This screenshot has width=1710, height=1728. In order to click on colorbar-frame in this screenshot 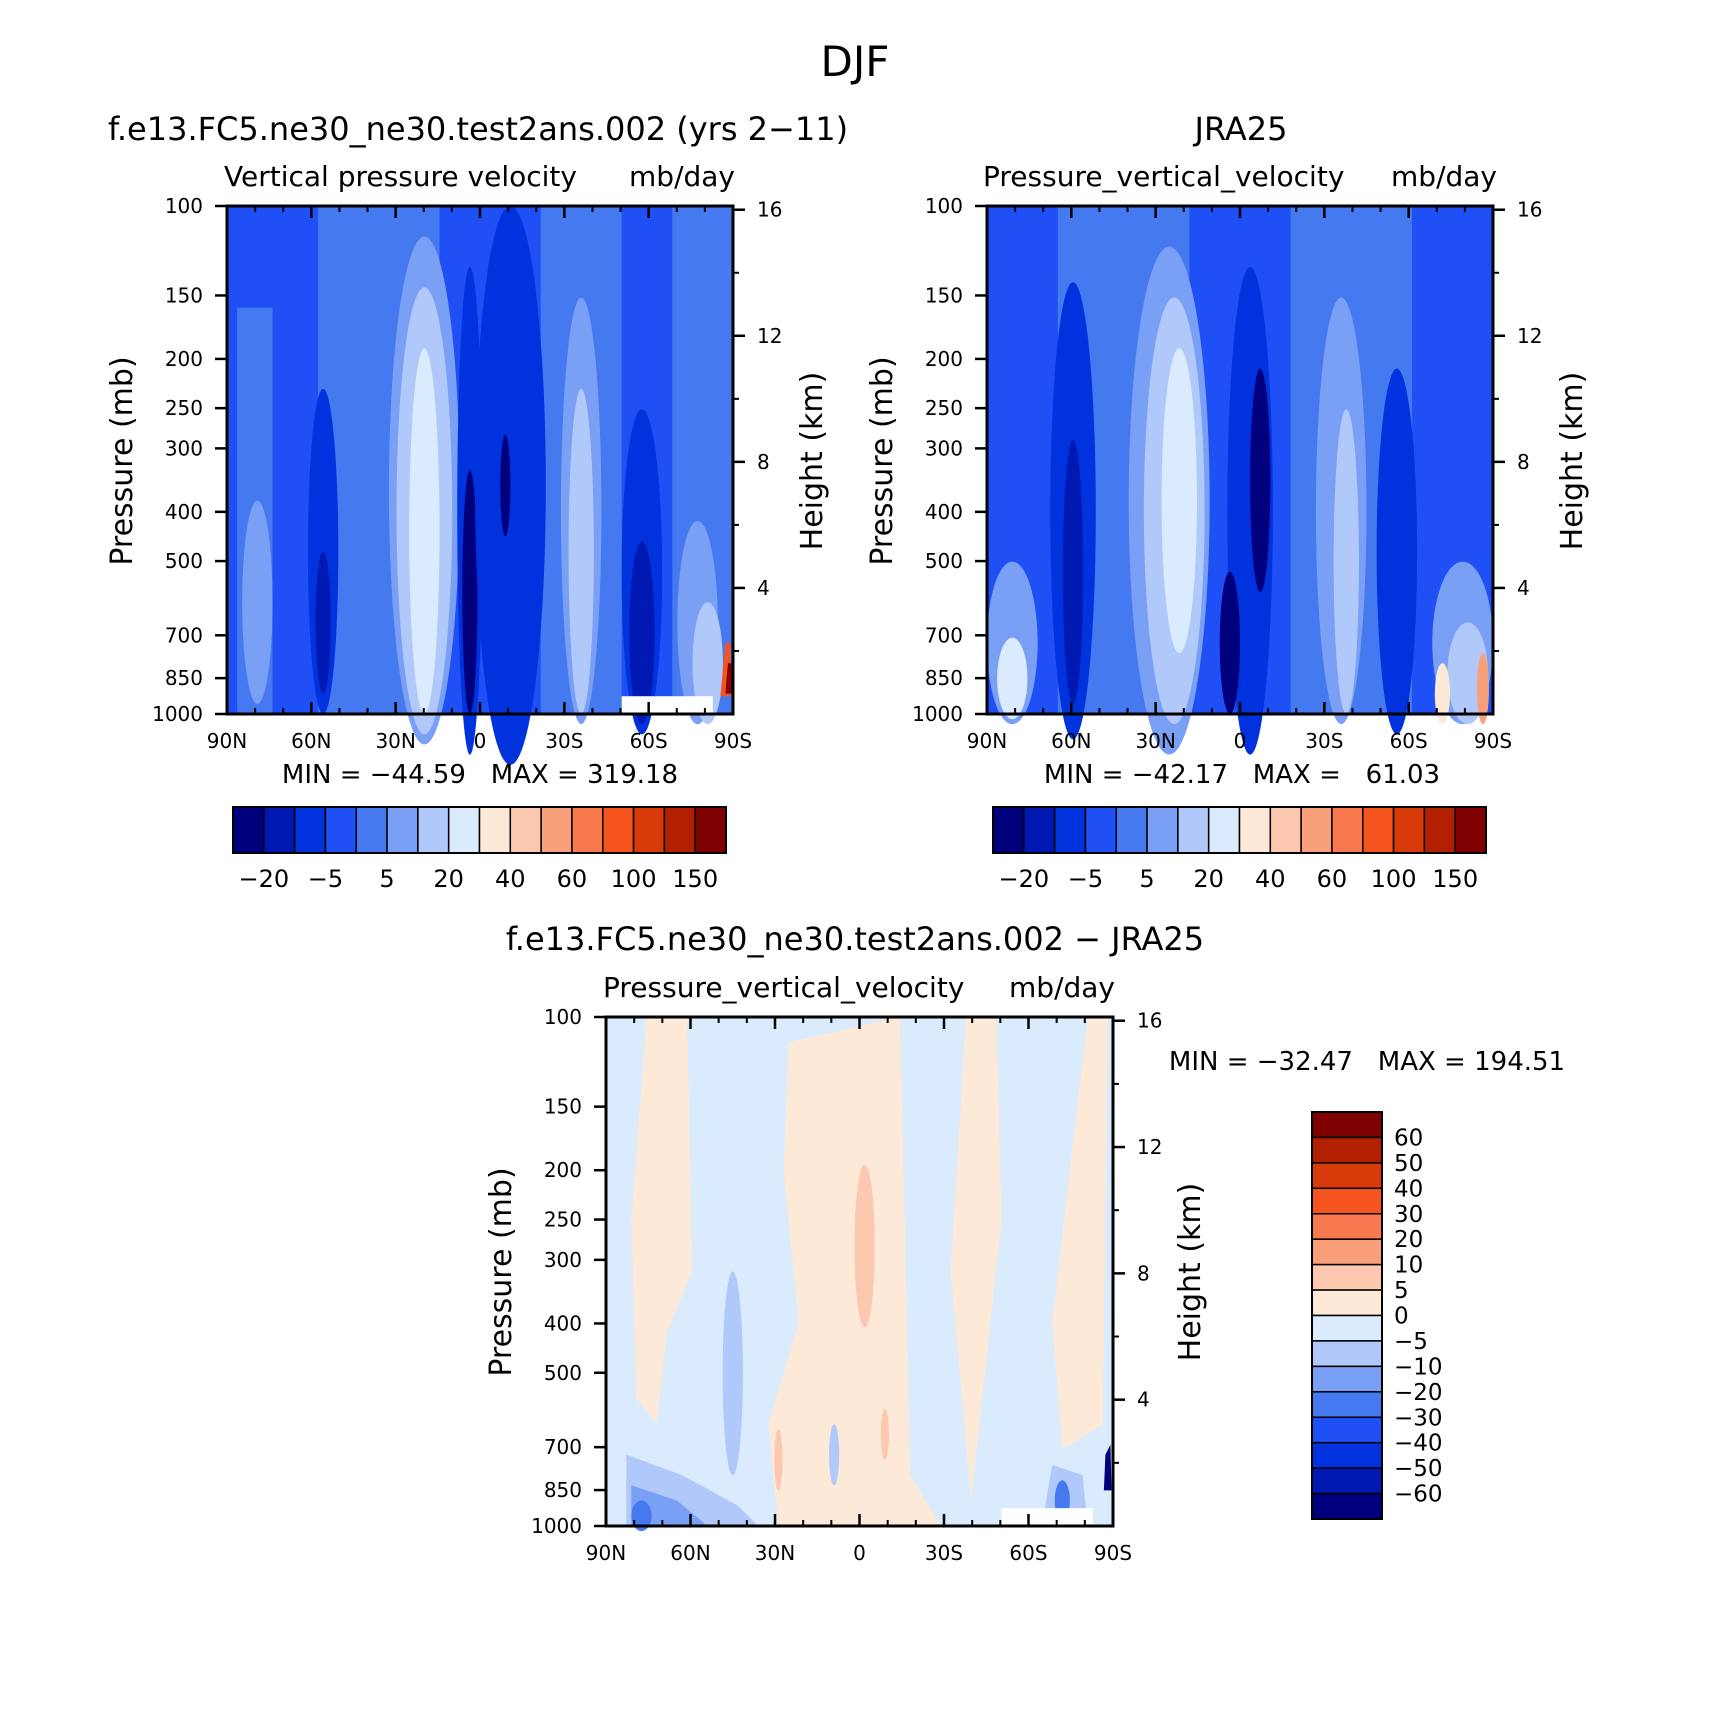, I will do `click(479, 830)`.